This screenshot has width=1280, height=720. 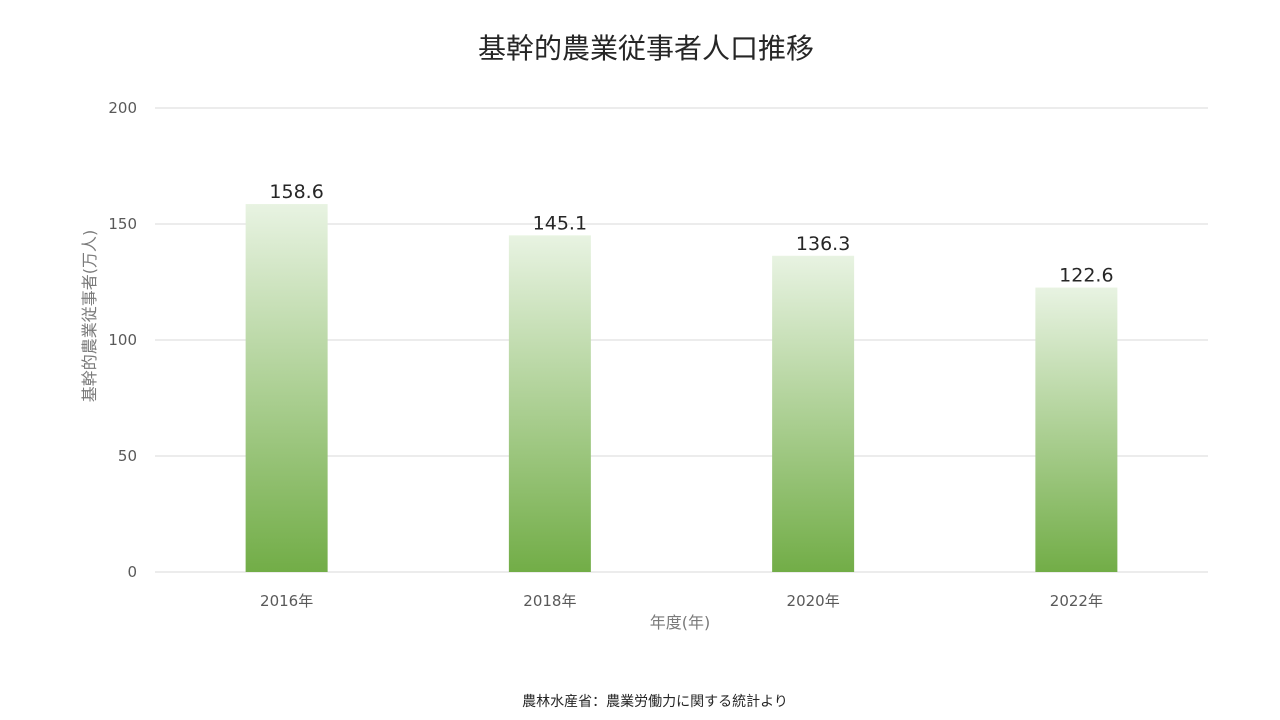 What do you see at coordinates (691, 234) in the screenshot?
I see `data-labels: 158.6 145.1 136.3 122.6` at bounding box center [691, 234].